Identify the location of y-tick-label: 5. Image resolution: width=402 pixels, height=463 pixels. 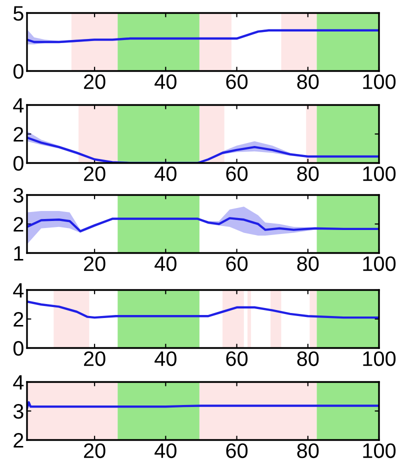
(18, 13).